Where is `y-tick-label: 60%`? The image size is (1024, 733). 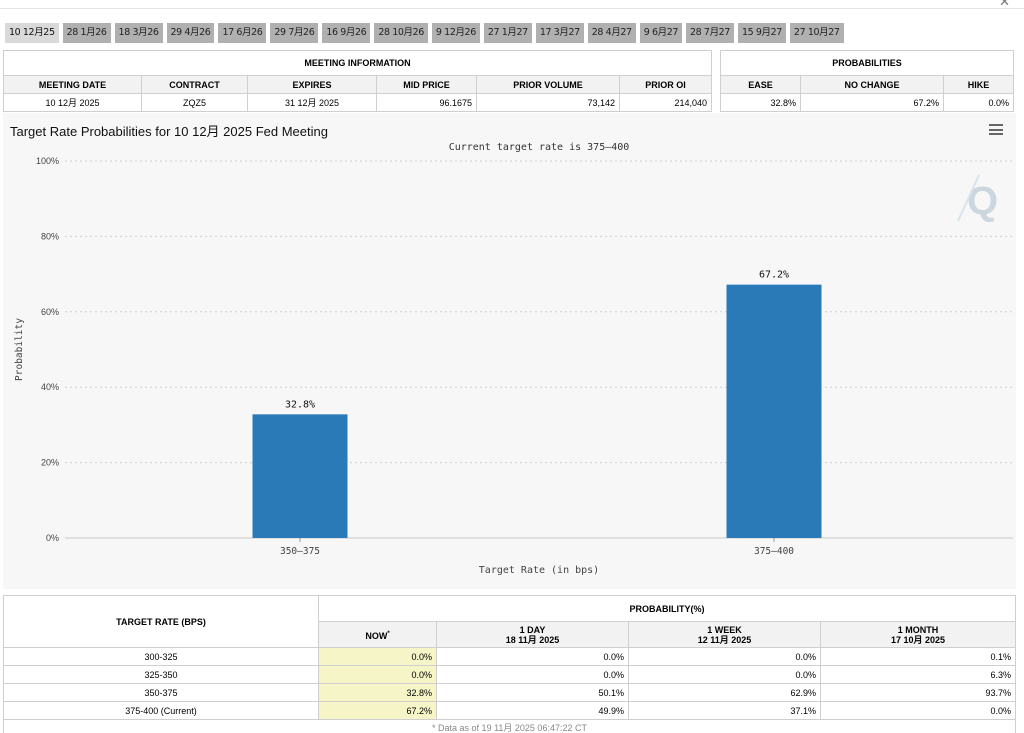 y-tick-label: 60% is located at coordinates (50, 312).